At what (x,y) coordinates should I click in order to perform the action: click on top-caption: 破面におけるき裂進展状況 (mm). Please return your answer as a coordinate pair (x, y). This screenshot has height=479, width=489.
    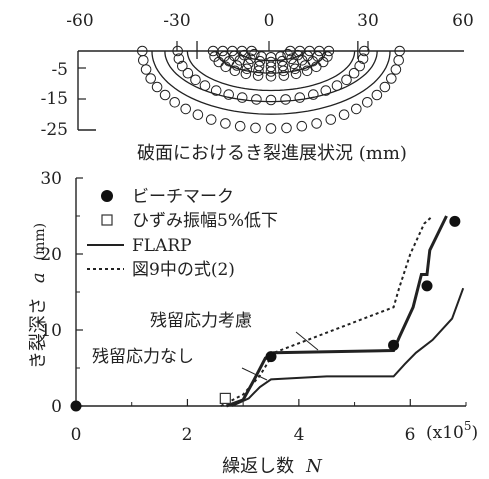
    Looking at the image, I should click on (272, 153).